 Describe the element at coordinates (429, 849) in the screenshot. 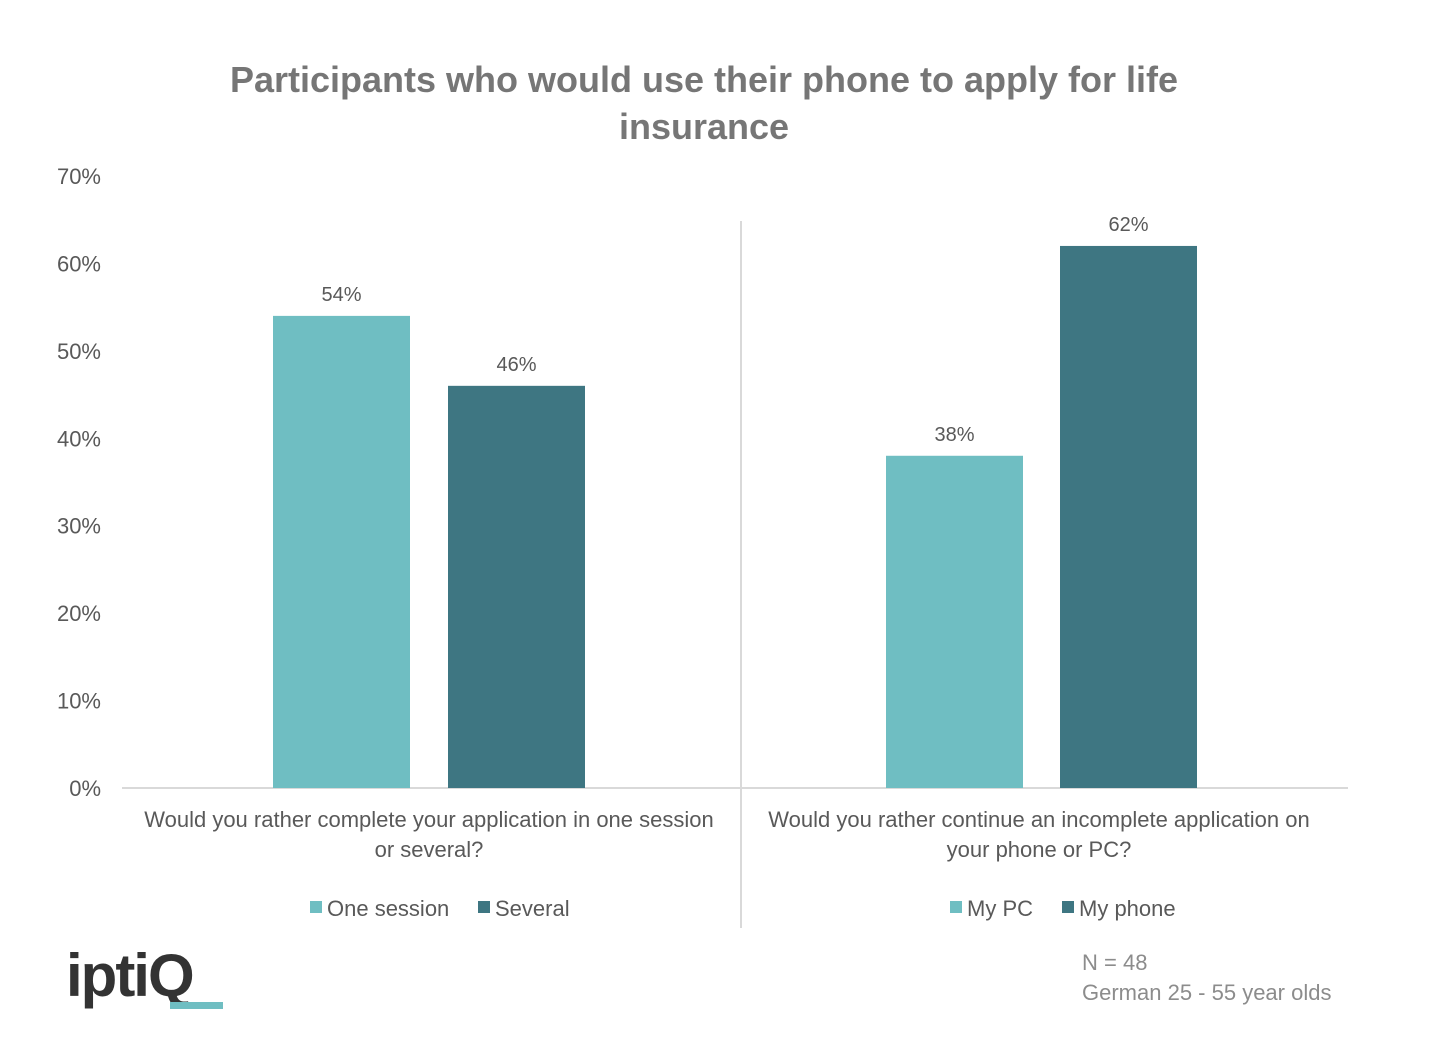

I see `category-label: or several?` at that location.